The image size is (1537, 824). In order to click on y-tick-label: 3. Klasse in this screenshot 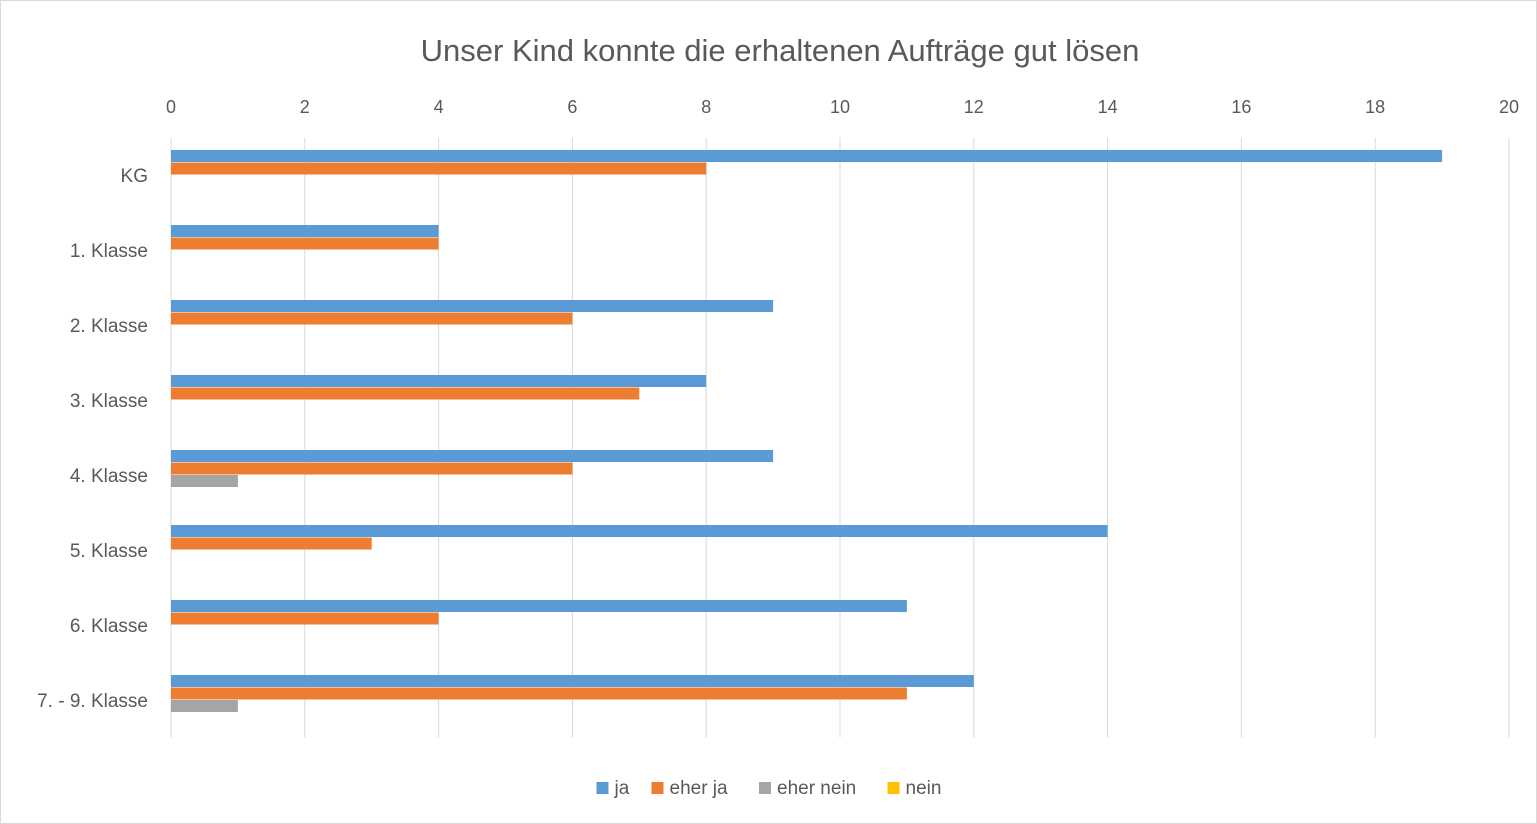, I will do `click(109, 401)`.